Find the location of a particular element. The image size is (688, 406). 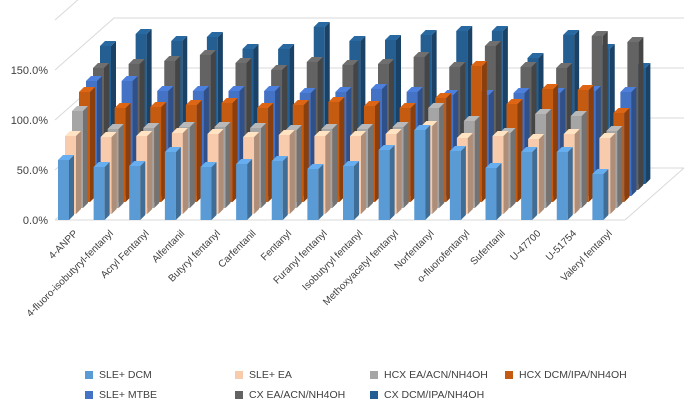

legend-label: SLE+ DCM is located at coordinates (125, 375).